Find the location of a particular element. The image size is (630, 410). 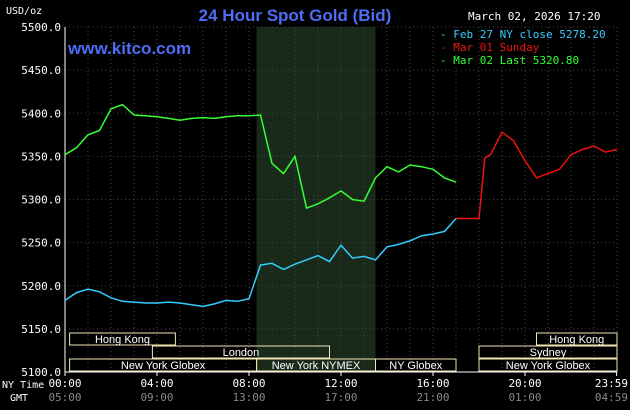

session-label: NY Globex is located at coordinates (415, 366).